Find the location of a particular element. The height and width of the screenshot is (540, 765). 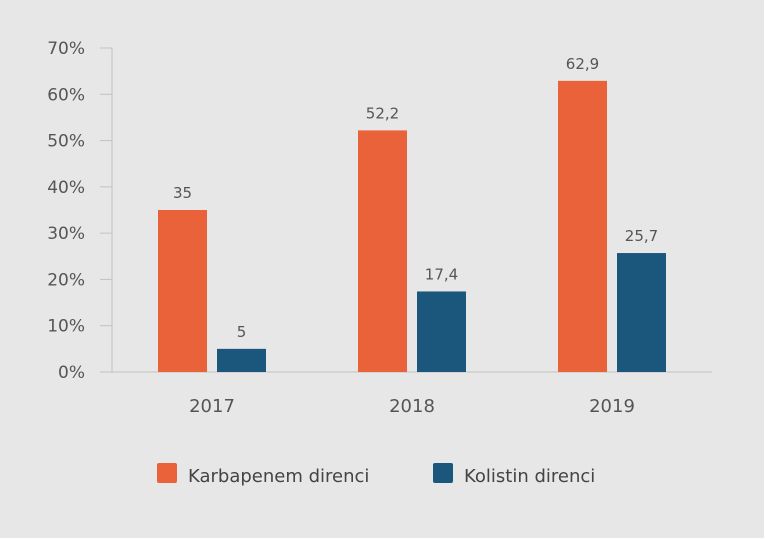

bar-kolistin-2019 is located at coordinates (641, 312).